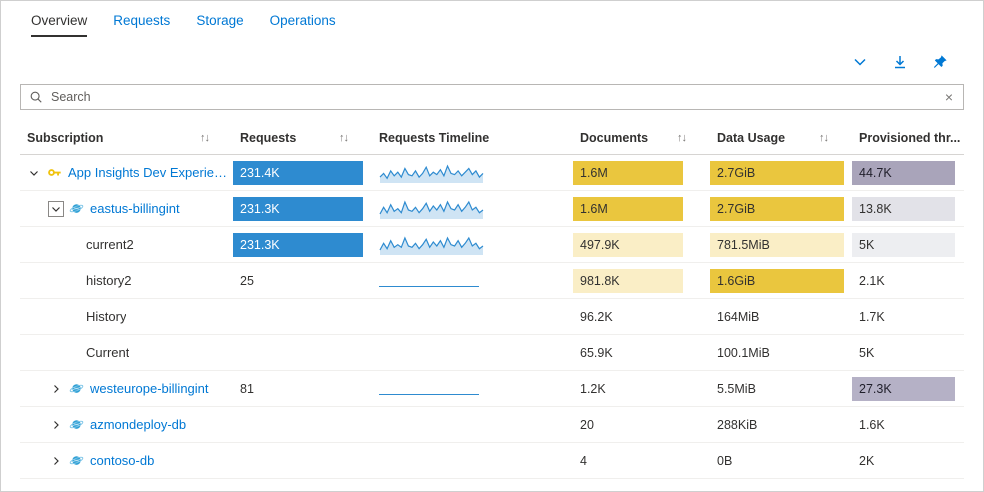 This screenshot has width=984, height=492. I want to click on requests-cell: 81, so click(302, 389).